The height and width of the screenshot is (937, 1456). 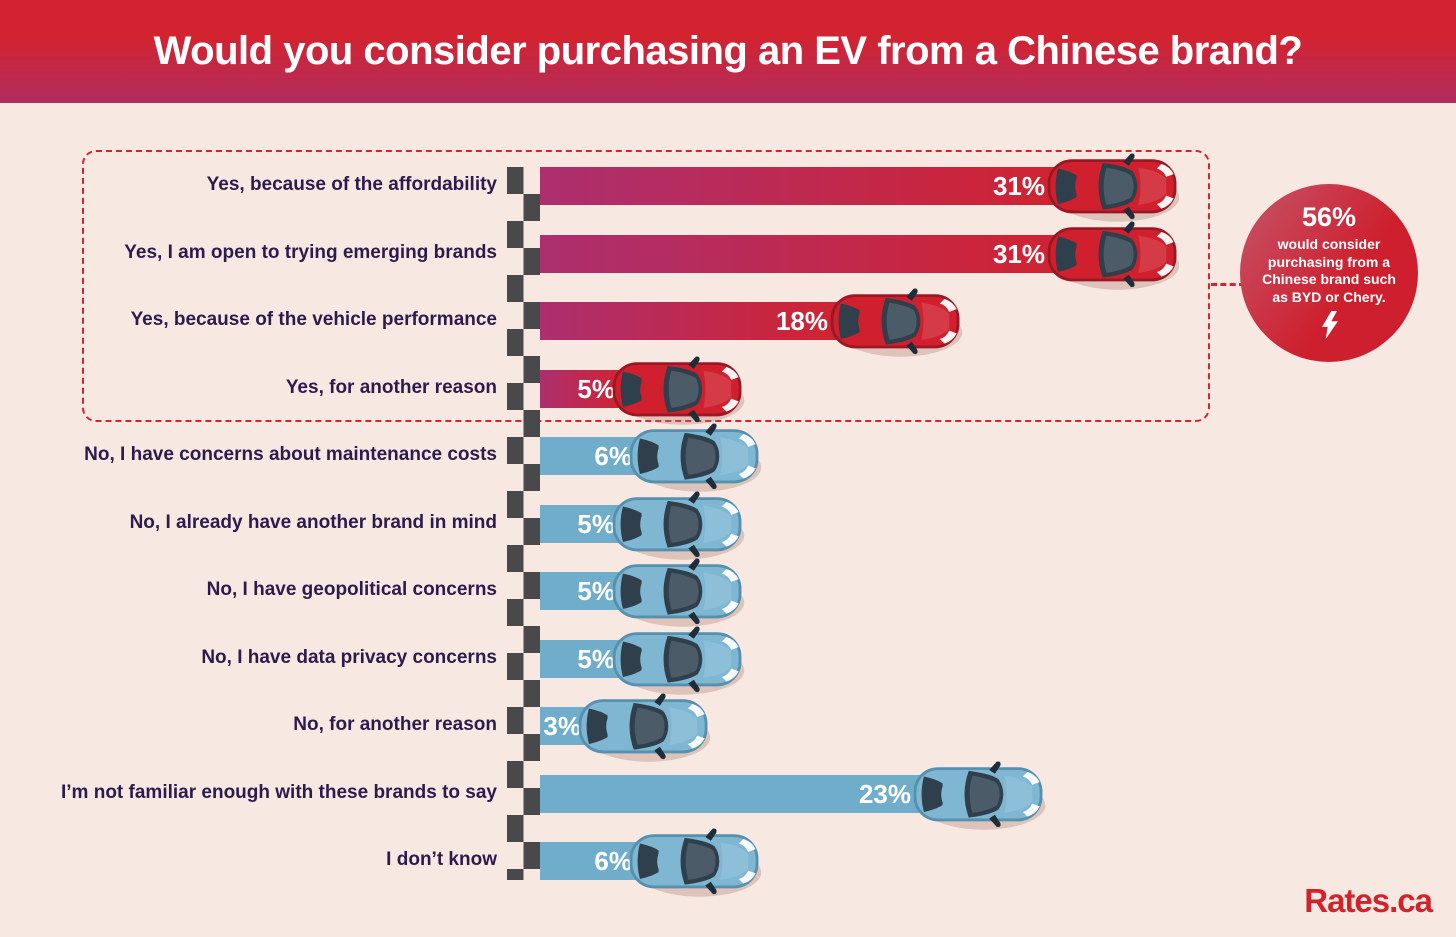 I want to click on rates-ca-logo: Rates.ca, so click(x=1368, y=900).